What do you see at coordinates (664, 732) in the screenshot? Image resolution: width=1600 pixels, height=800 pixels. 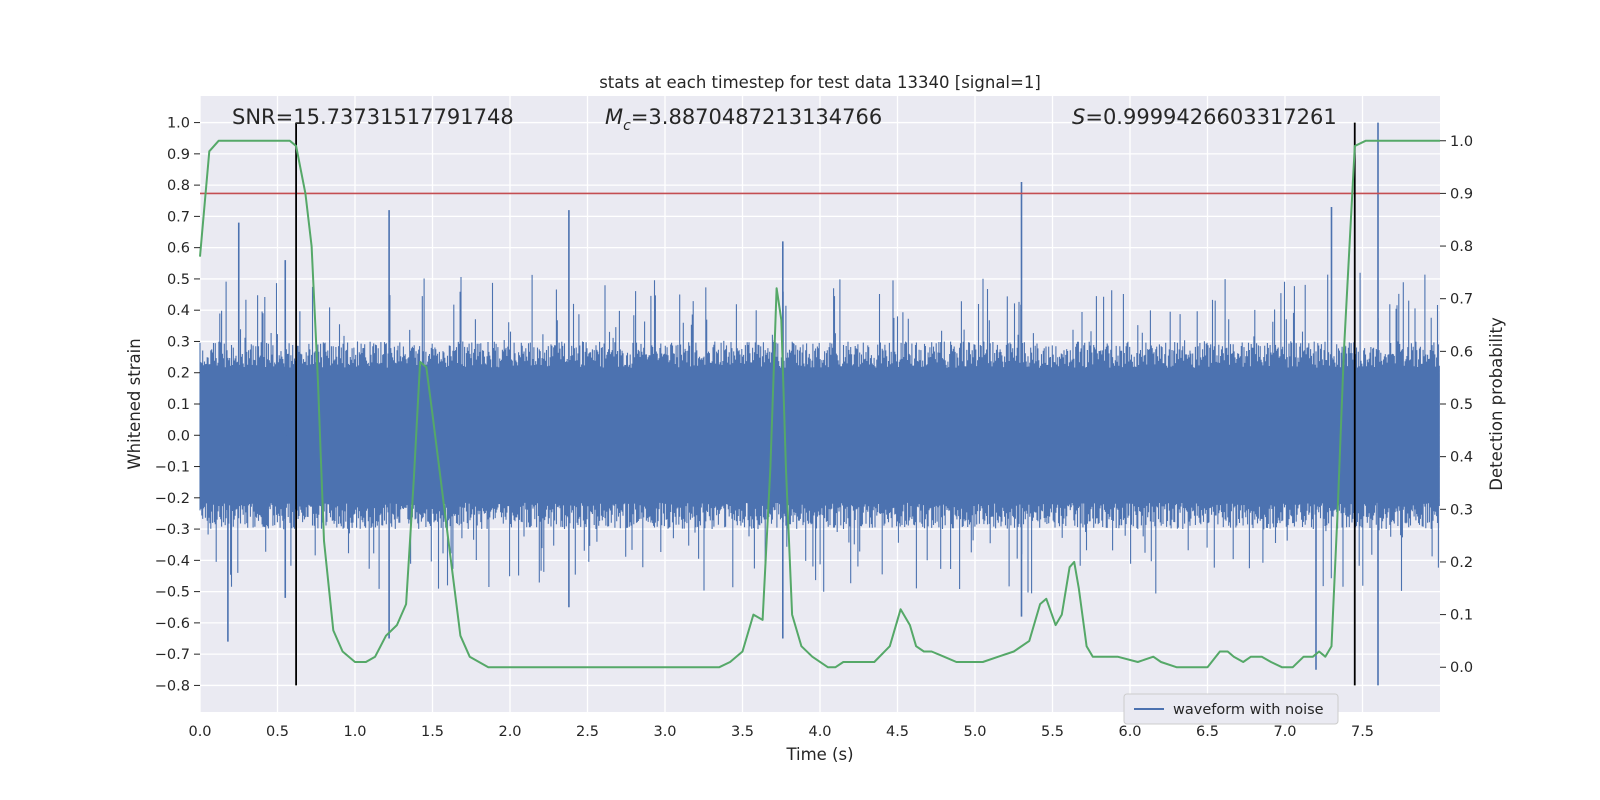 I see `x-tick-label: 3.0` at bounding box center [664, 732].